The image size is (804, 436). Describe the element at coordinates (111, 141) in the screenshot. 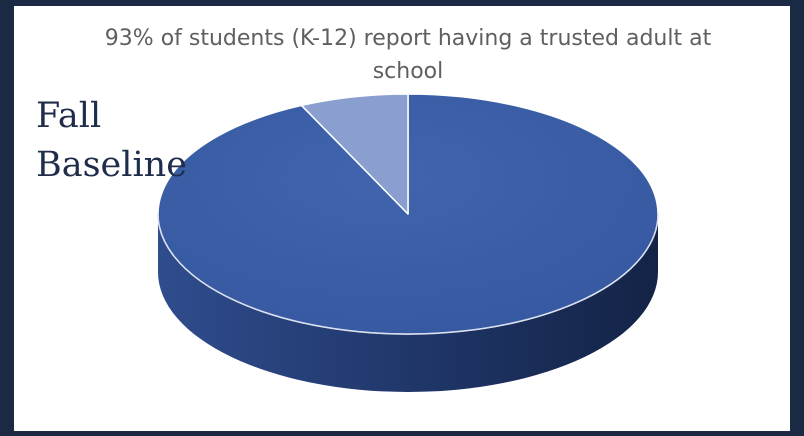

I see `fall-baseline-label: Fall Baseline` at that location.